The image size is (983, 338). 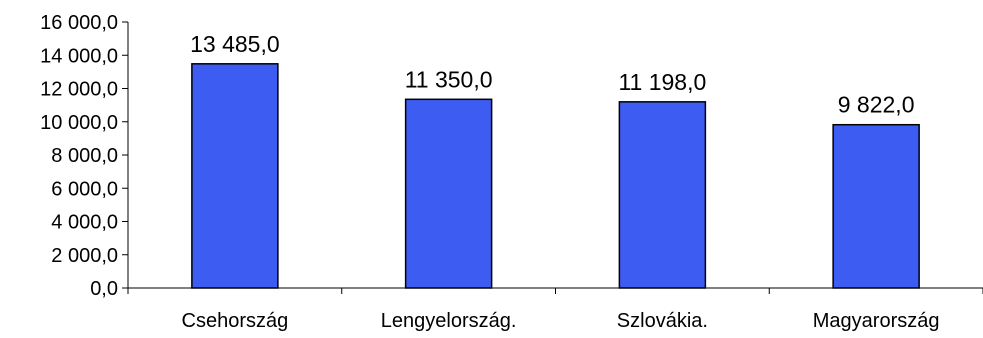 I want to click on y-tick-label: 0,0, so click(x=104, y=289).